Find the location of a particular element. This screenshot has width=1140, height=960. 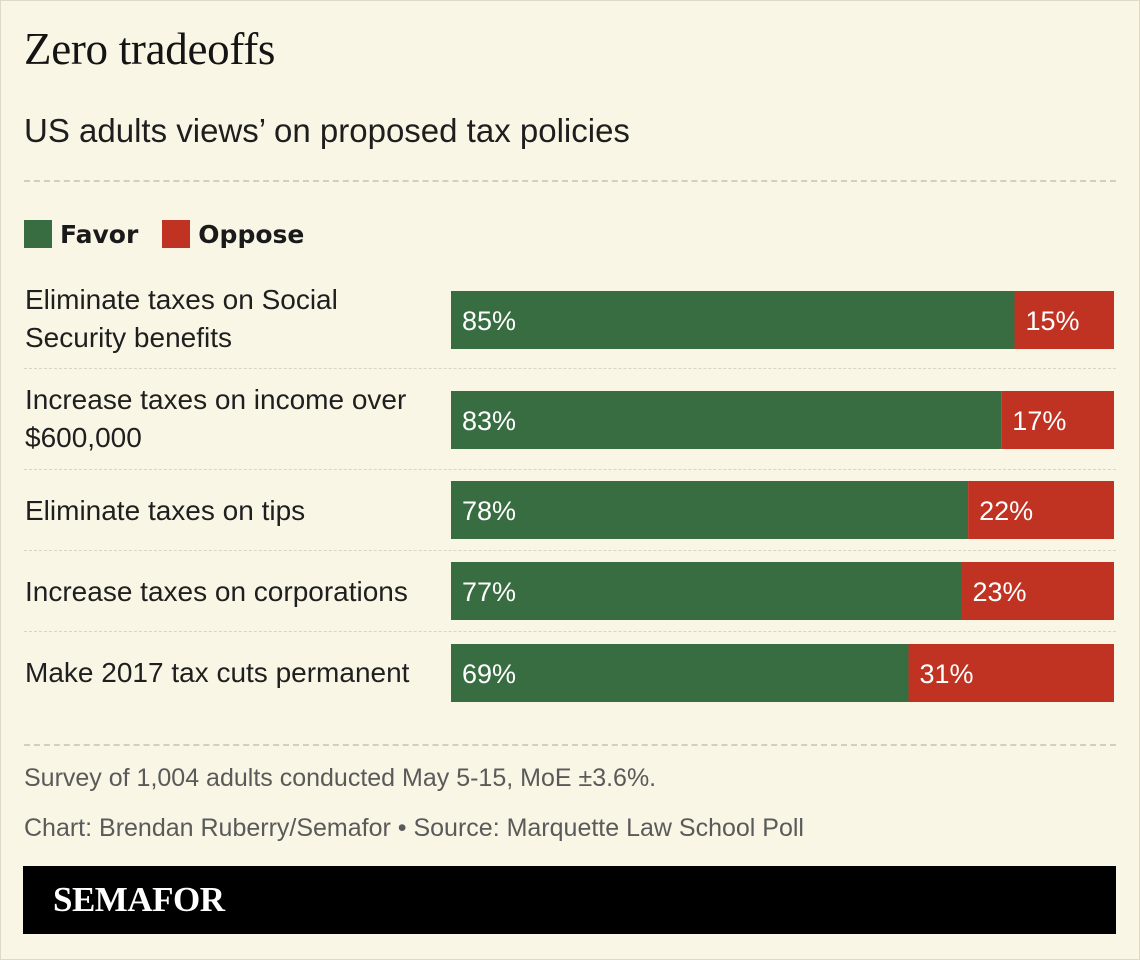

bar-label-favor-2017-tax-cuts: 69% is located at coordinates (489, 674).